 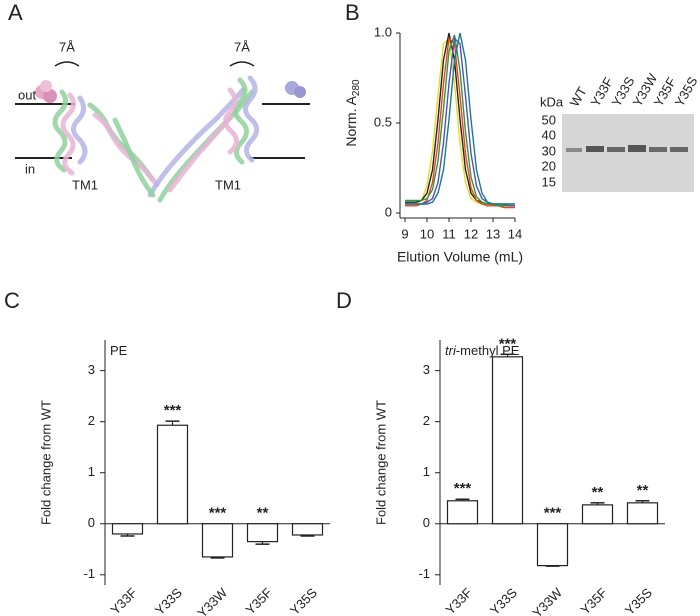 I want to click on panel-letter: B, so click(x=352, y=12).